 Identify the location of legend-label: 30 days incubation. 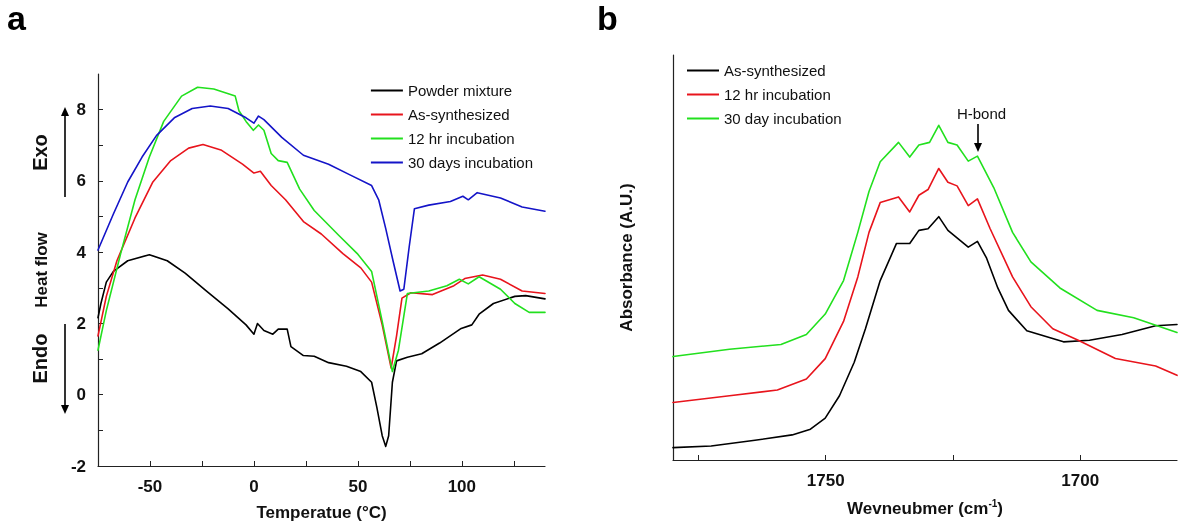
(470, 162).